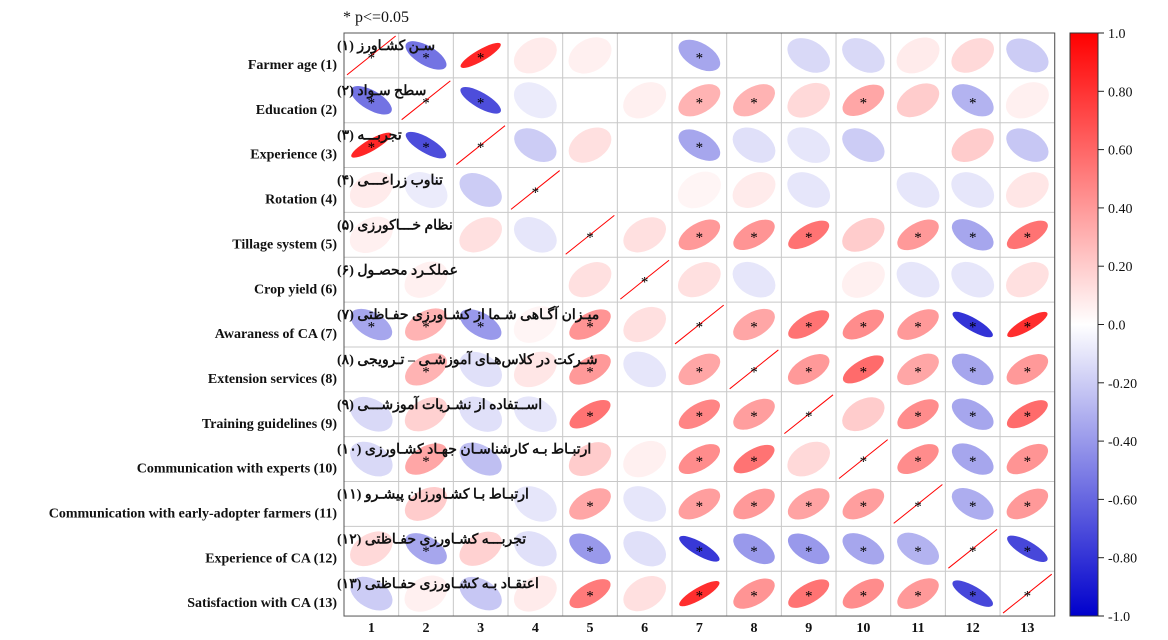 This screenshot has height=640, width=1168. Describe the element at coordinates (386, 46) in the screenshot. I see `row-label-fa: سـن کشـاورز (۱)` at that location.